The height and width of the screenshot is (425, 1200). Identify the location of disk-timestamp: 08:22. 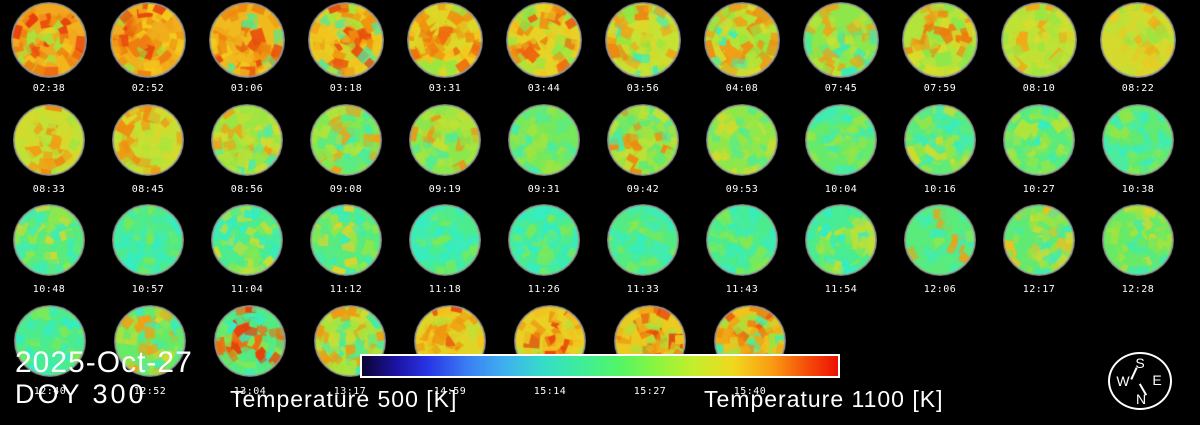
(1138, 88).